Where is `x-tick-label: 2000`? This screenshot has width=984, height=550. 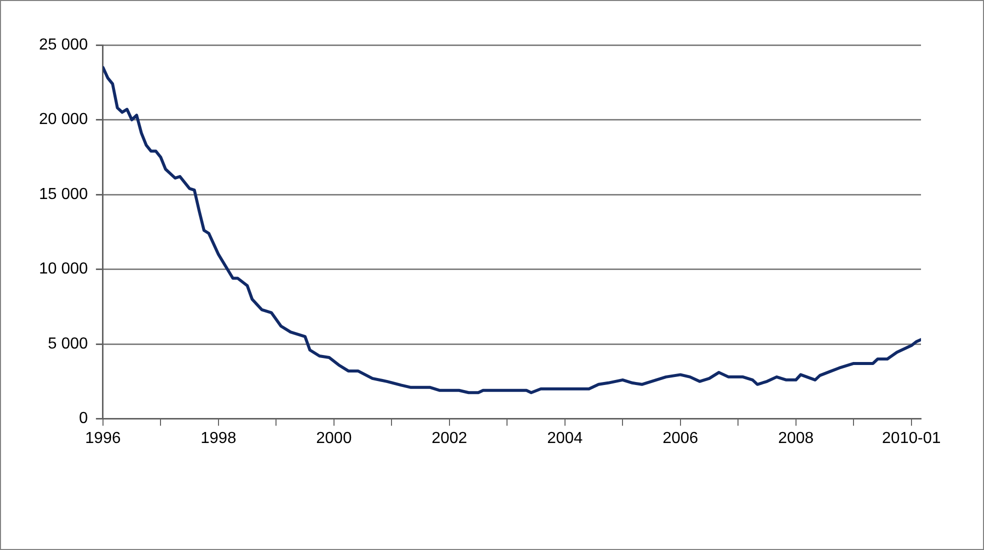
x-tick-label: 2000 is located at coordinates (334, 438).